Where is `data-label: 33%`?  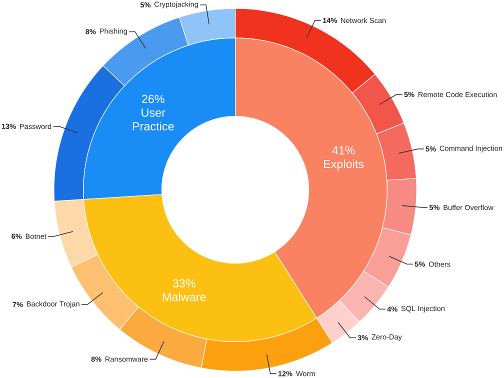
data-label: 33% is located at coordinates (184, 283).